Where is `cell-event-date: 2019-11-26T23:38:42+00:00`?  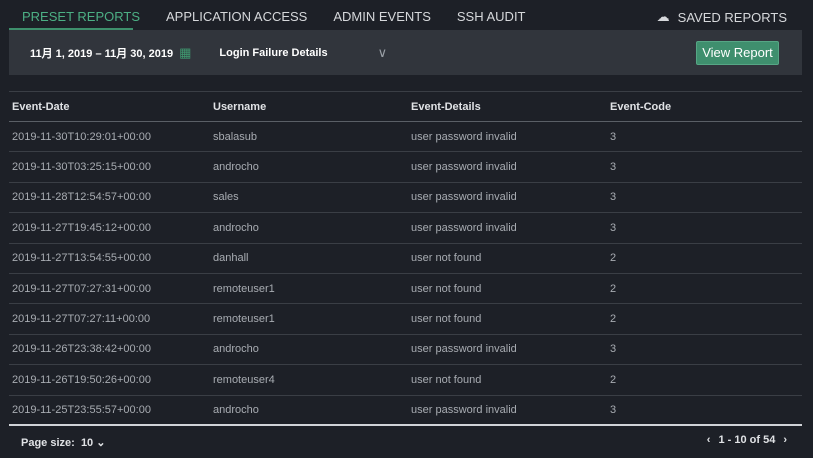 cell-event-date: 2019-11-26T23:38:42+00:00 is located at coordinates (109, 350).